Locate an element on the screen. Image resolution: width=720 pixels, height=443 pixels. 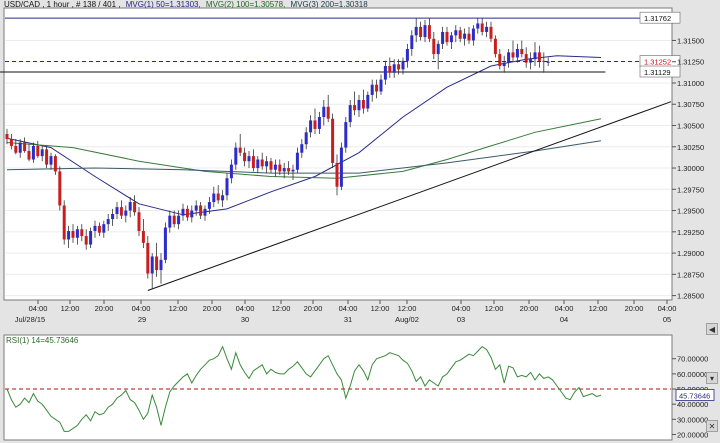
rsi-current-label: 45.73646 is located at coordinates (694, 395).